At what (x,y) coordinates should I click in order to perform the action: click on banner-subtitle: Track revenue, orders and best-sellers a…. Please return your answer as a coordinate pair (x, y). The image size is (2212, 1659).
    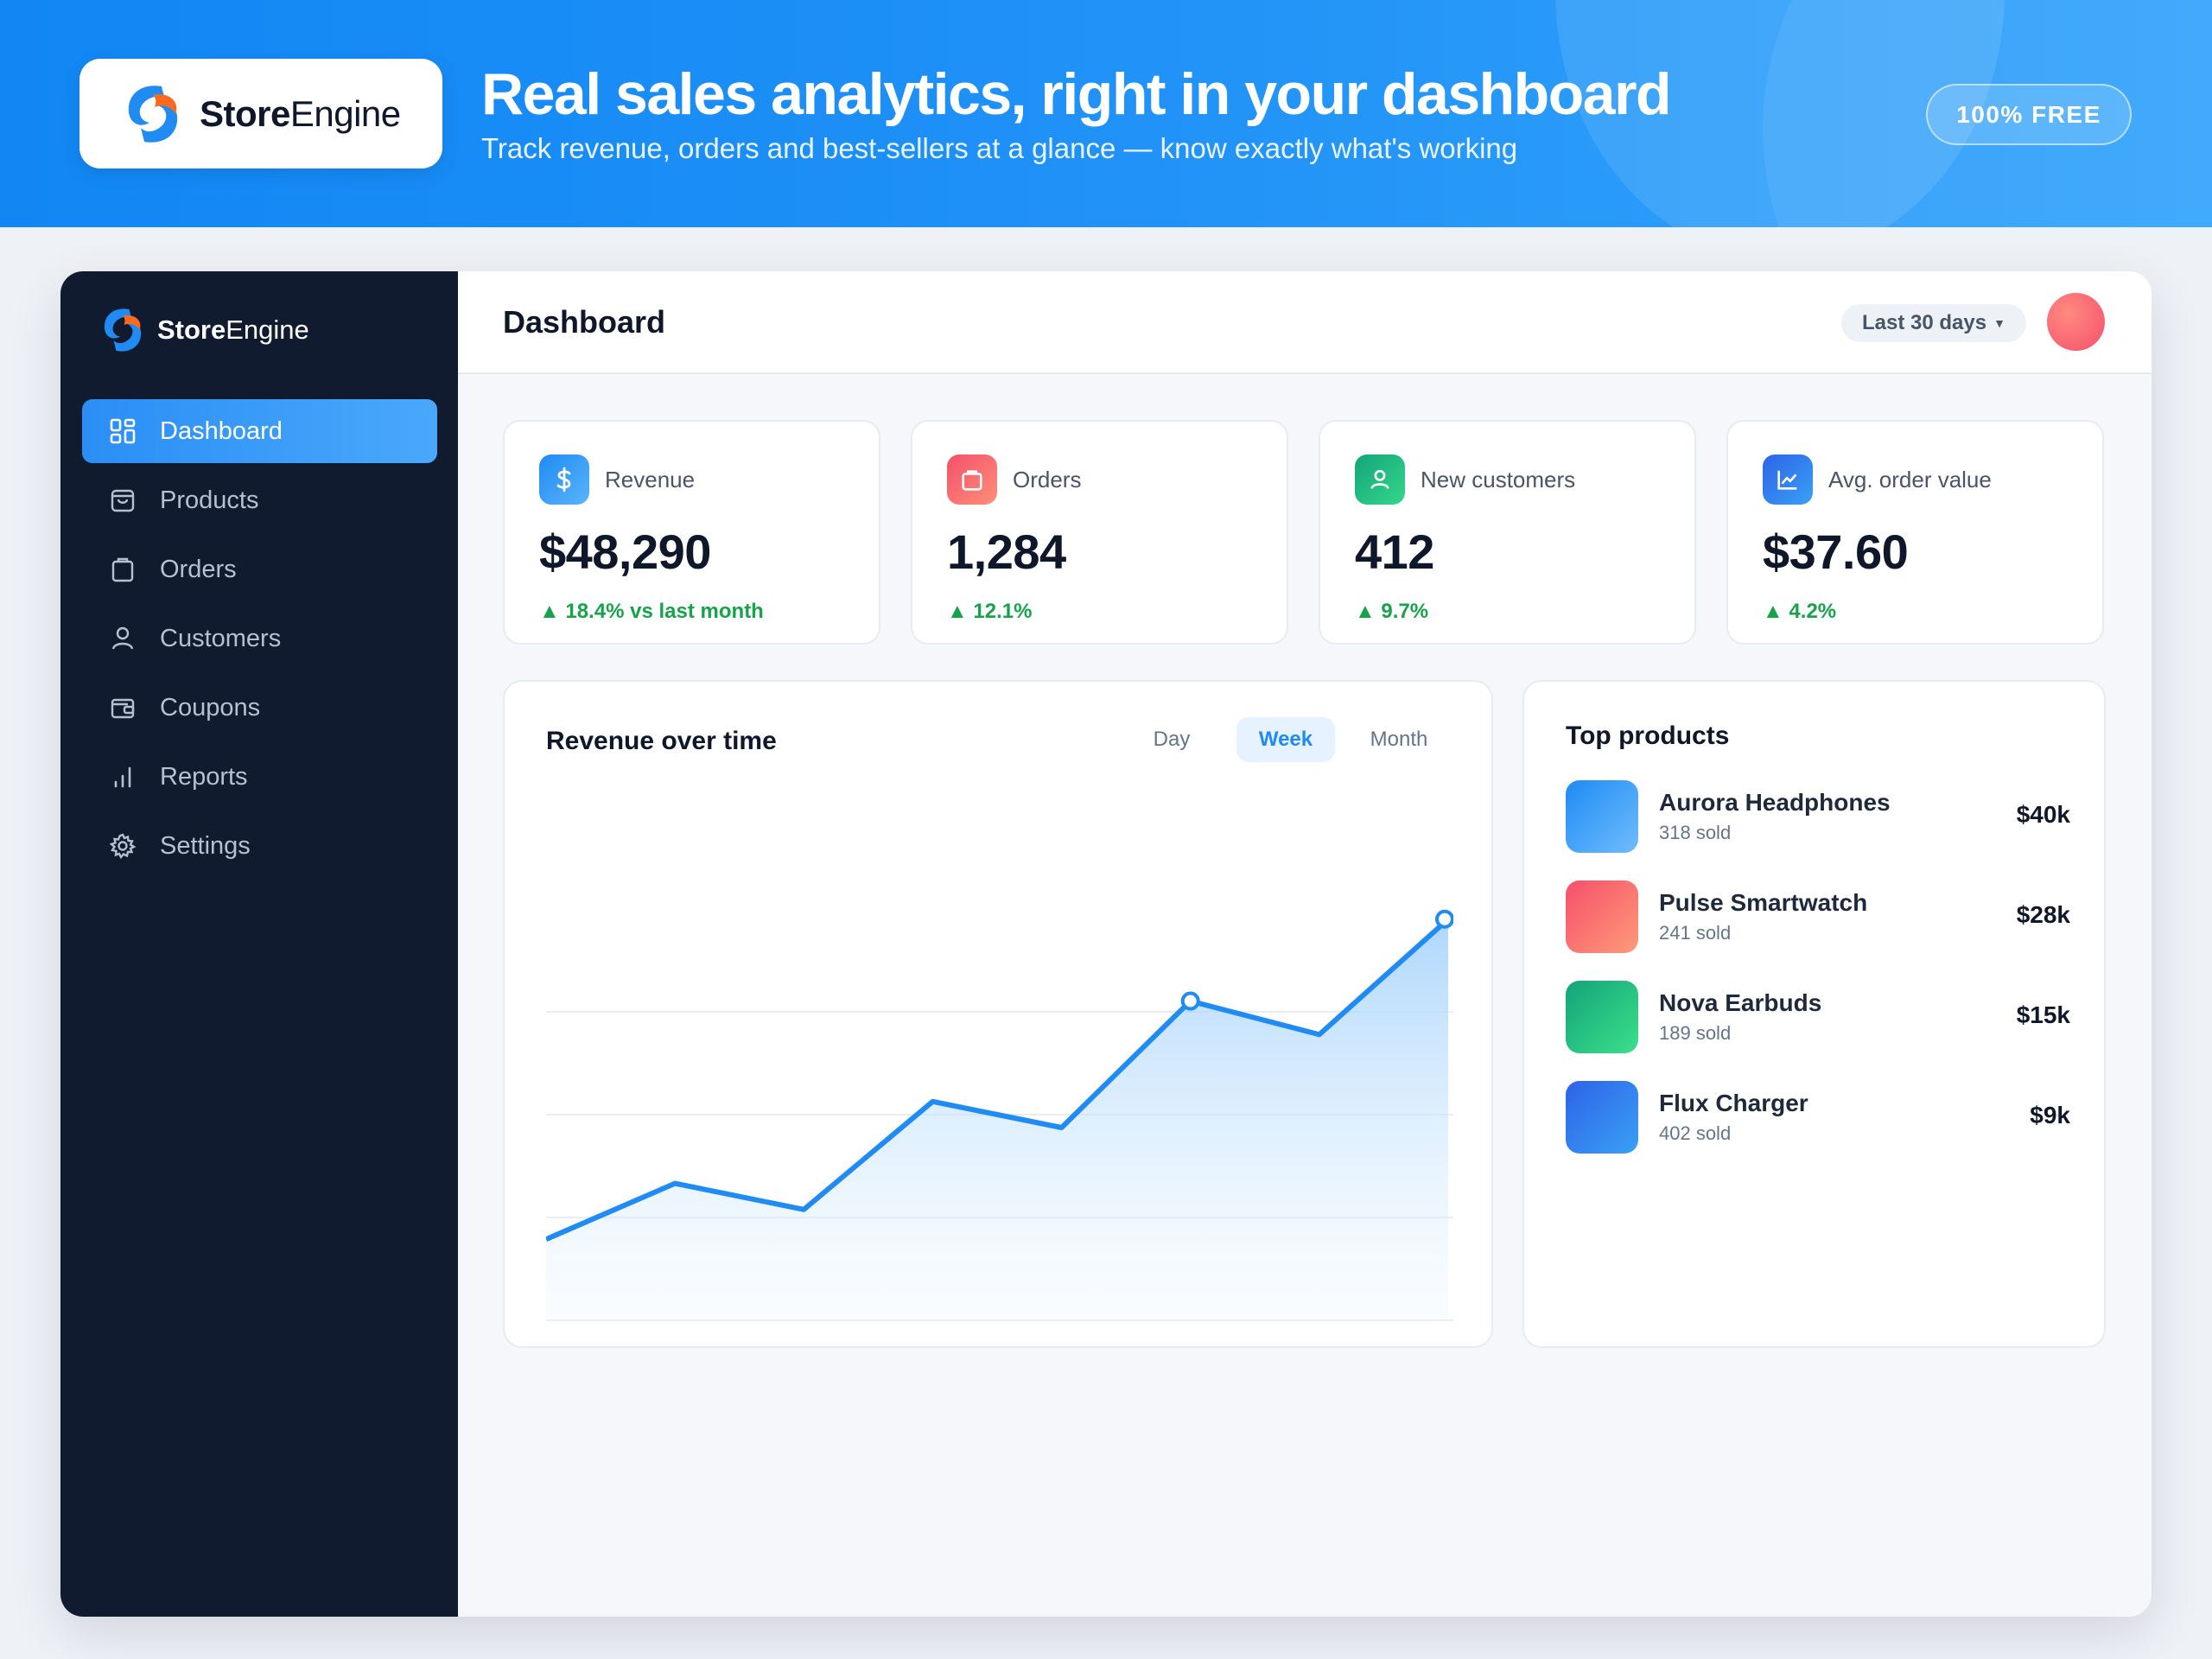
    Looking at the image, I should click on (999, 148).